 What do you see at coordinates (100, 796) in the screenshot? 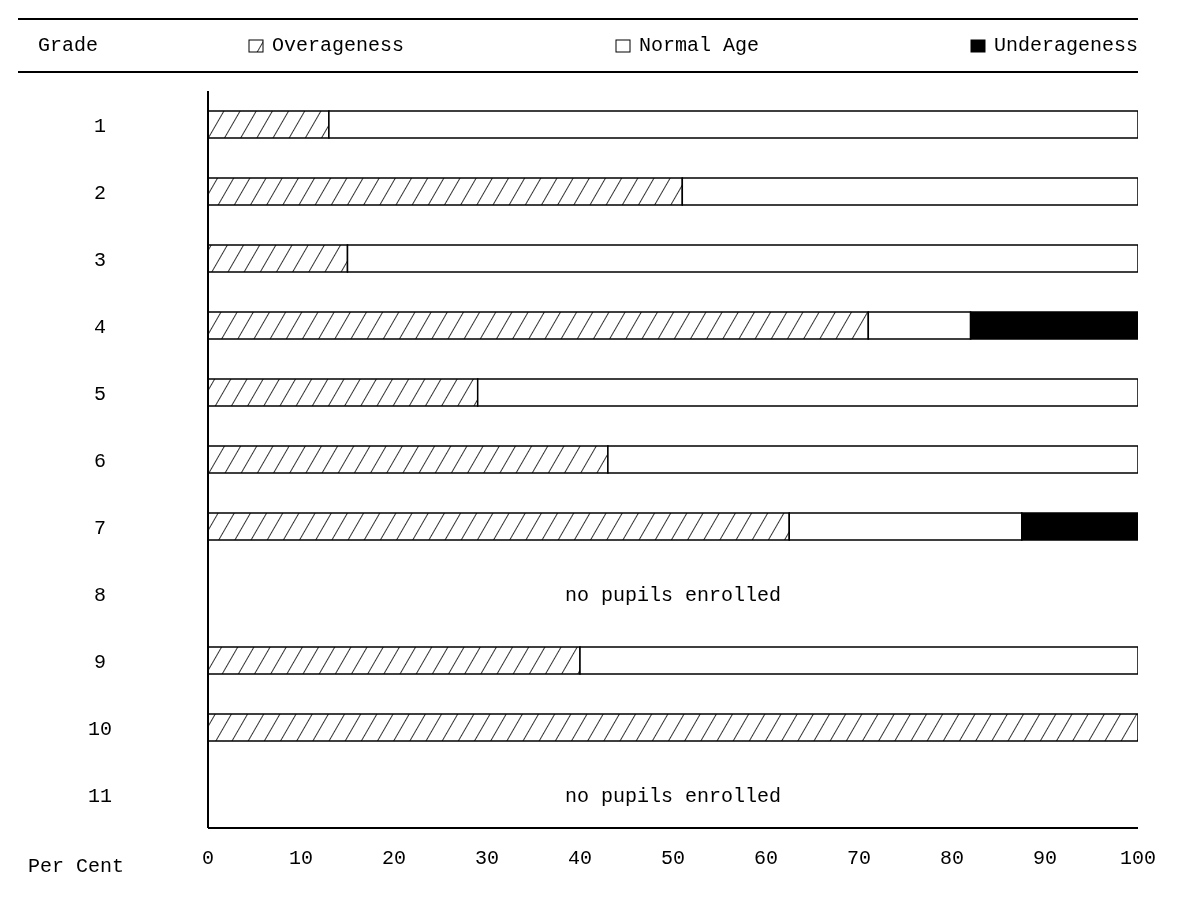
I see `y-tick-label: 11` at bounding box center [100, 796].